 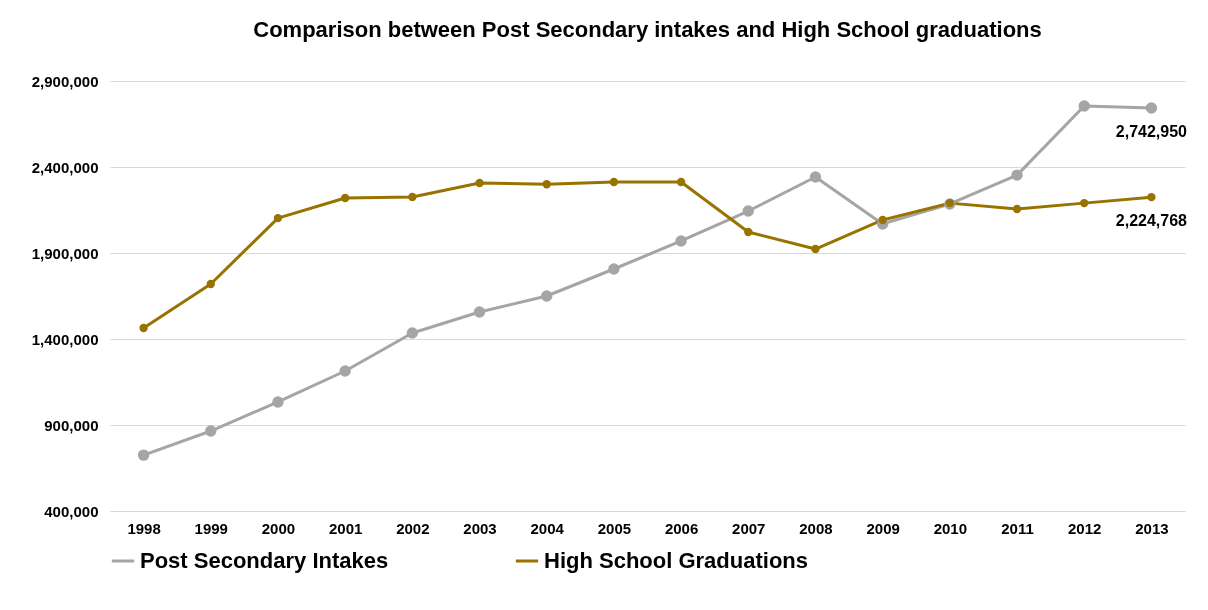 I want to click on x-tick-label: 2009, so click(x=883, y=528).